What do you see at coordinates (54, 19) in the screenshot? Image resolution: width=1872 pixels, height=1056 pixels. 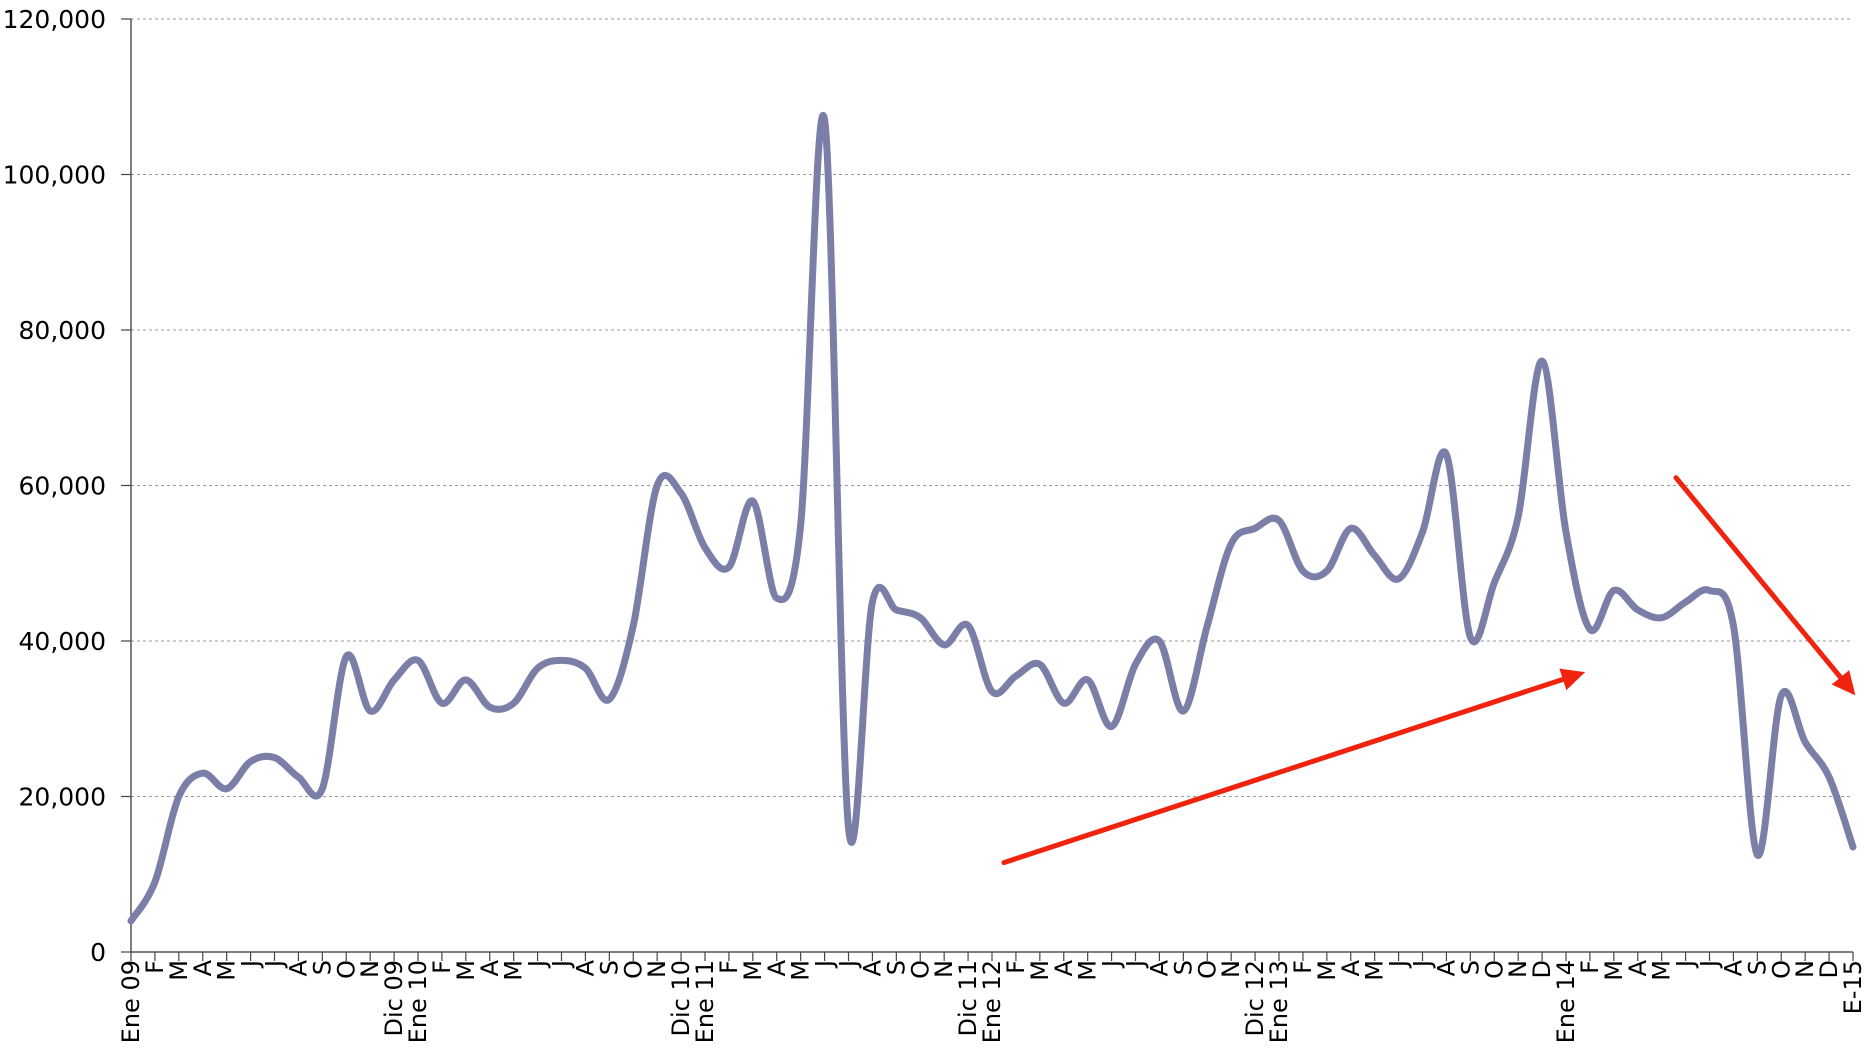 I see `y-tick-label: 120,000` at bounding box center [54, 19].